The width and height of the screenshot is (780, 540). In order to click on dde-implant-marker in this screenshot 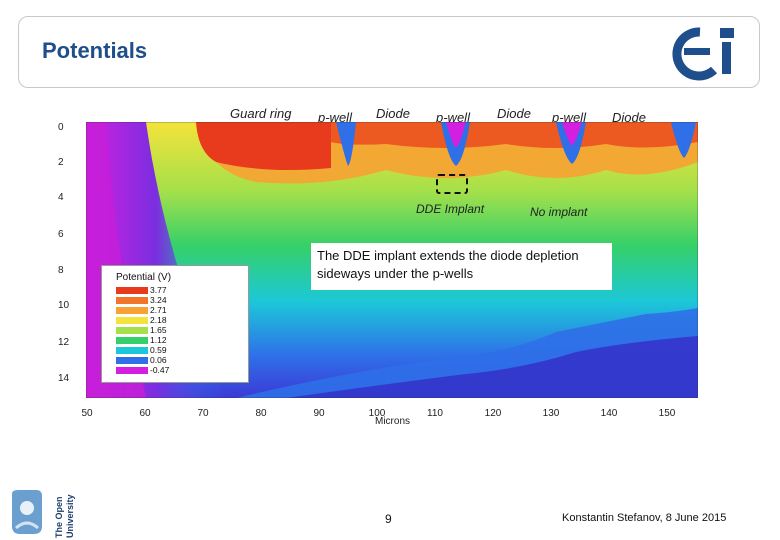, I will do `click(452, 184)`.